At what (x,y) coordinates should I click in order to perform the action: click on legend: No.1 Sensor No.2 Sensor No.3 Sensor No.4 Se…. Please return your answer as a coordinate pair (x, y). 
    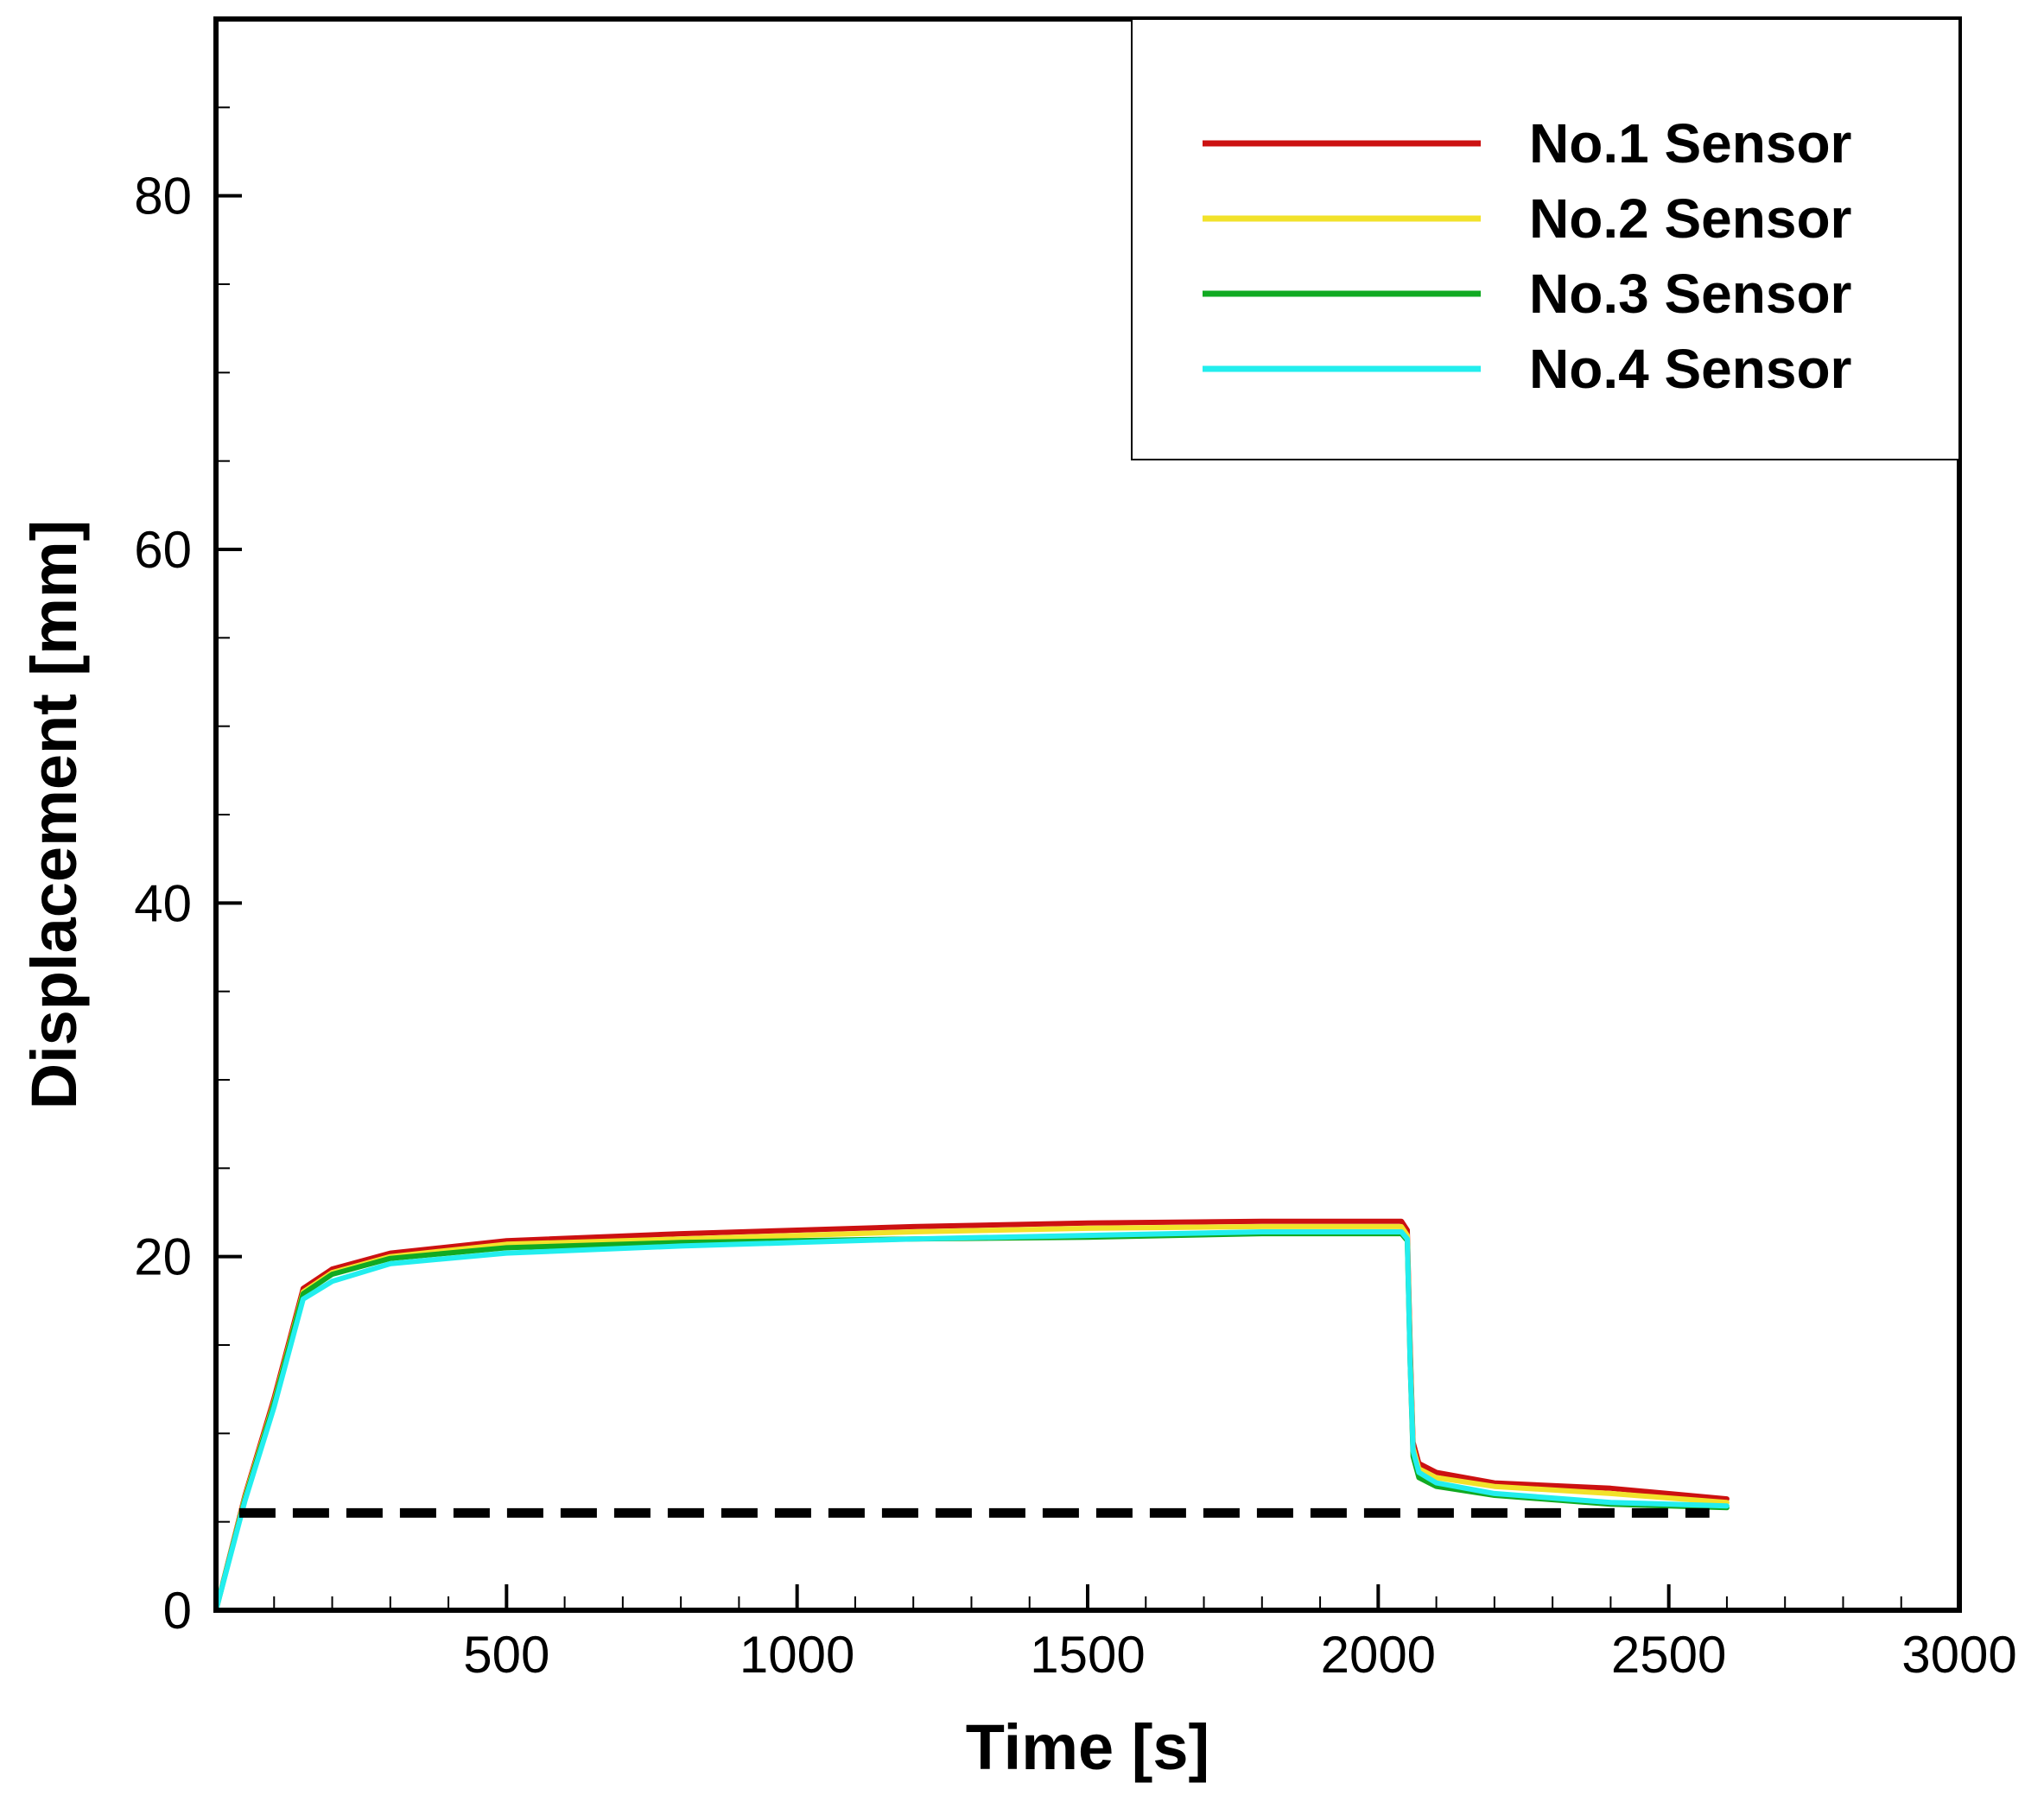
    Looking at the image, I should click on (1545, 239).